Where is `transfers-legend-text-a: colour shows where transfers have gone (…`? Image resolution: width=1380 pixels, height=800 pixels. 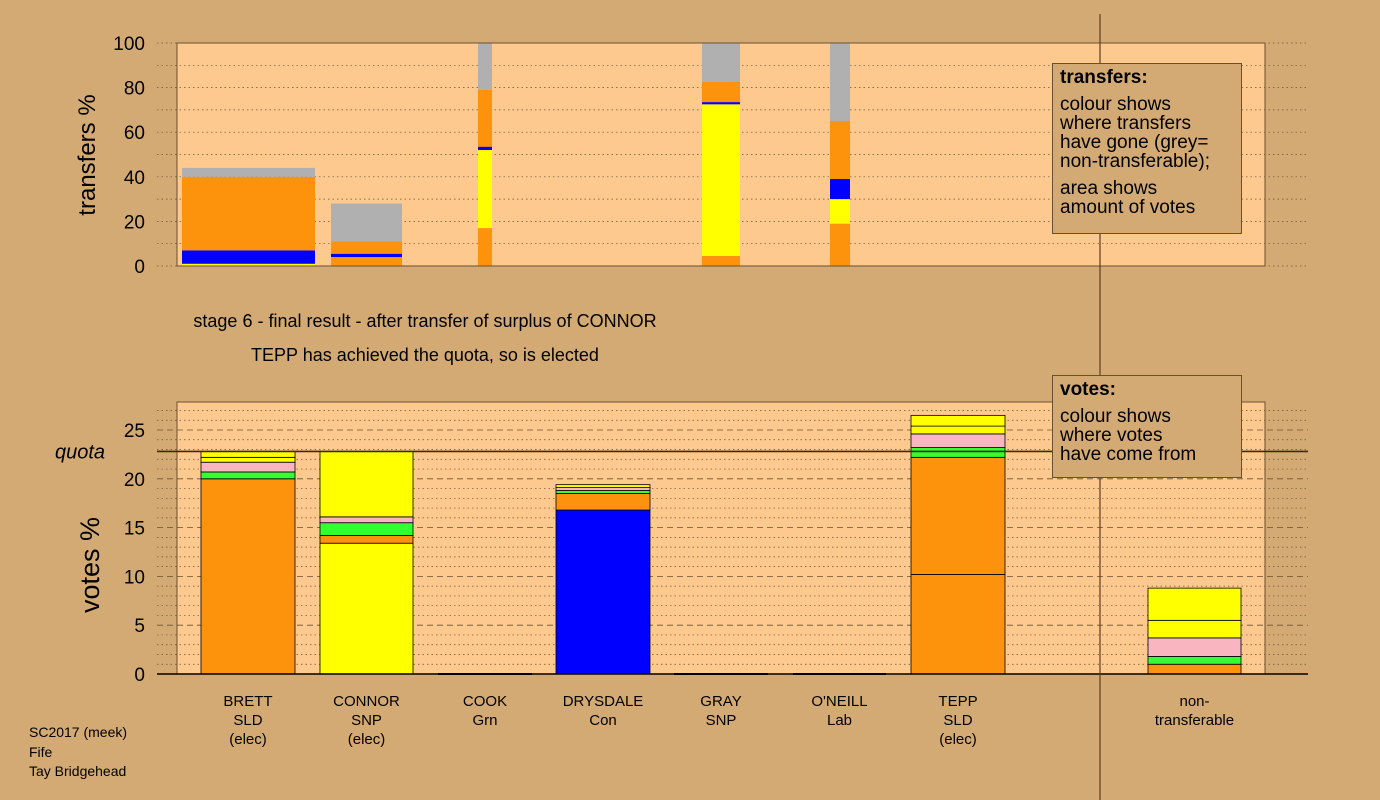
transfers-legend-text-a: colour shows where transfers have gone (… is located at coordinates (1147, 133).